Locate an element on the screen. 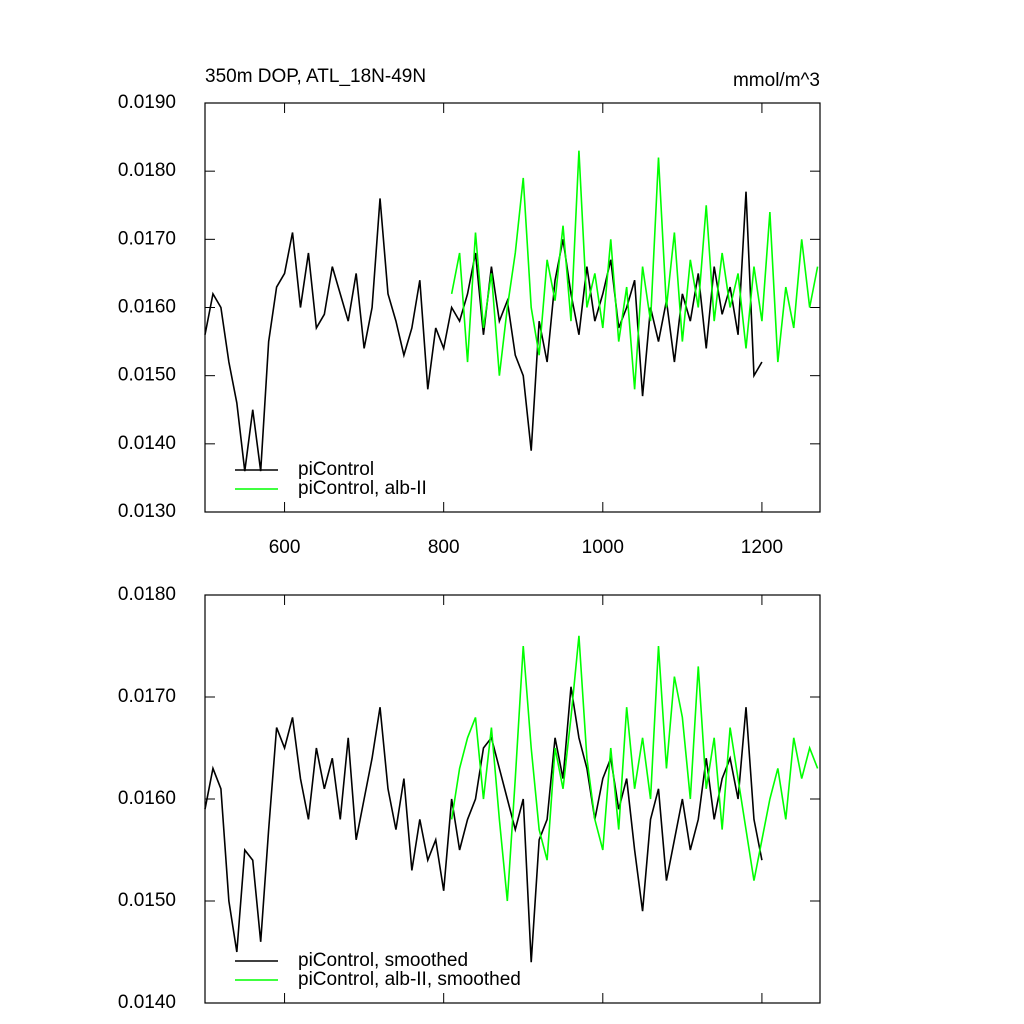  x-tick-label: 1200 is located at coordinates (762, 547).